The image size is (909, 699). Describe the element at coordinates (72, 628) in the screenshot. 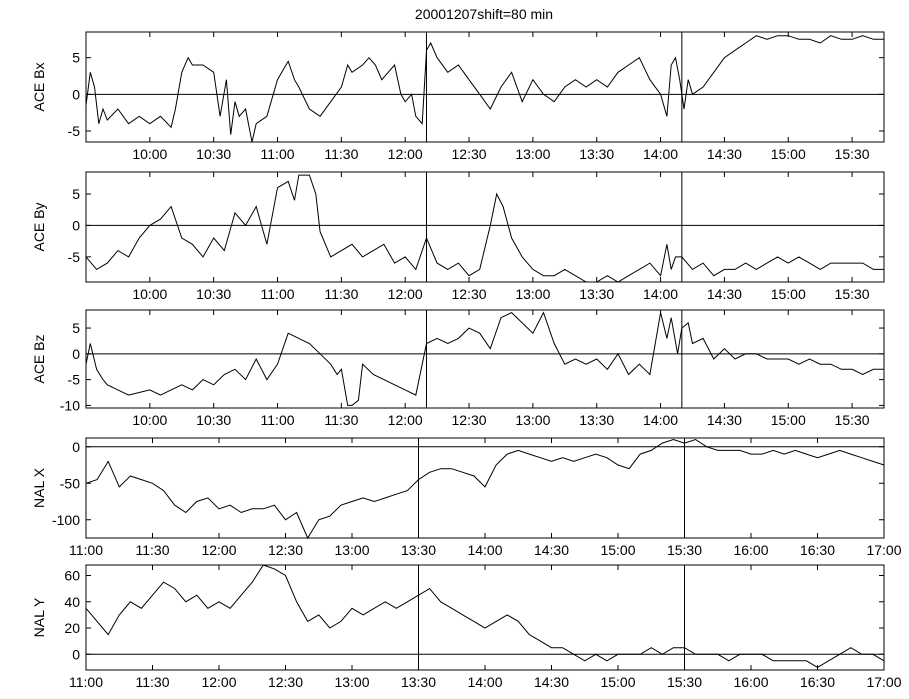

I see `y-tick-label: 20` at that location.